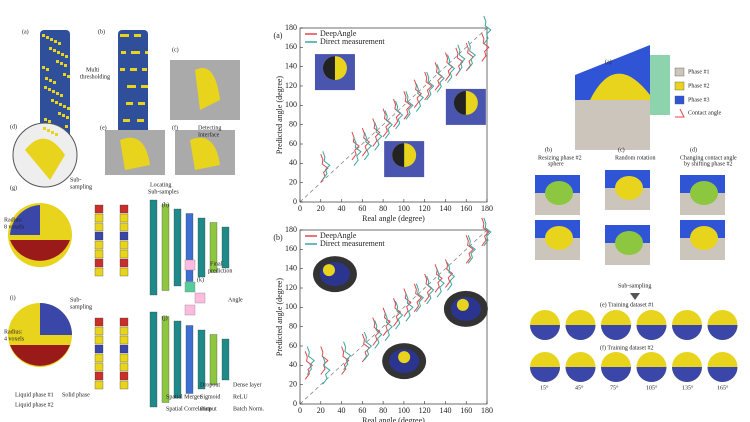  What do you see at coordinates (445, 208) in the screenshot?
I see `x-tick-label: 140` at bounding box center [445, 208].